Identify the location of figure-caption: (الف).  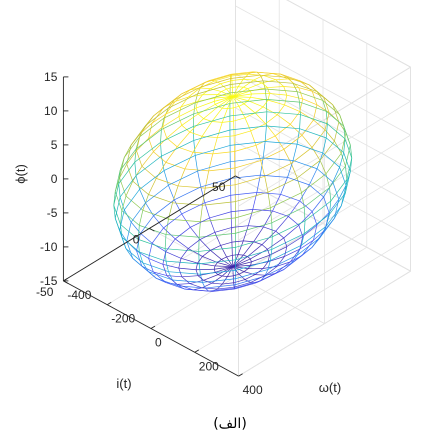
(230, 424).